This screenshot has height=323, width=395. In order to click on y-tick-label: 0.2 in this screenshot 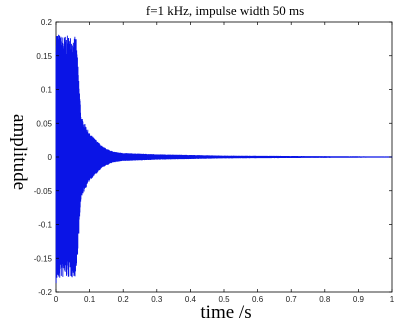, I will do `click(47, 22)`.